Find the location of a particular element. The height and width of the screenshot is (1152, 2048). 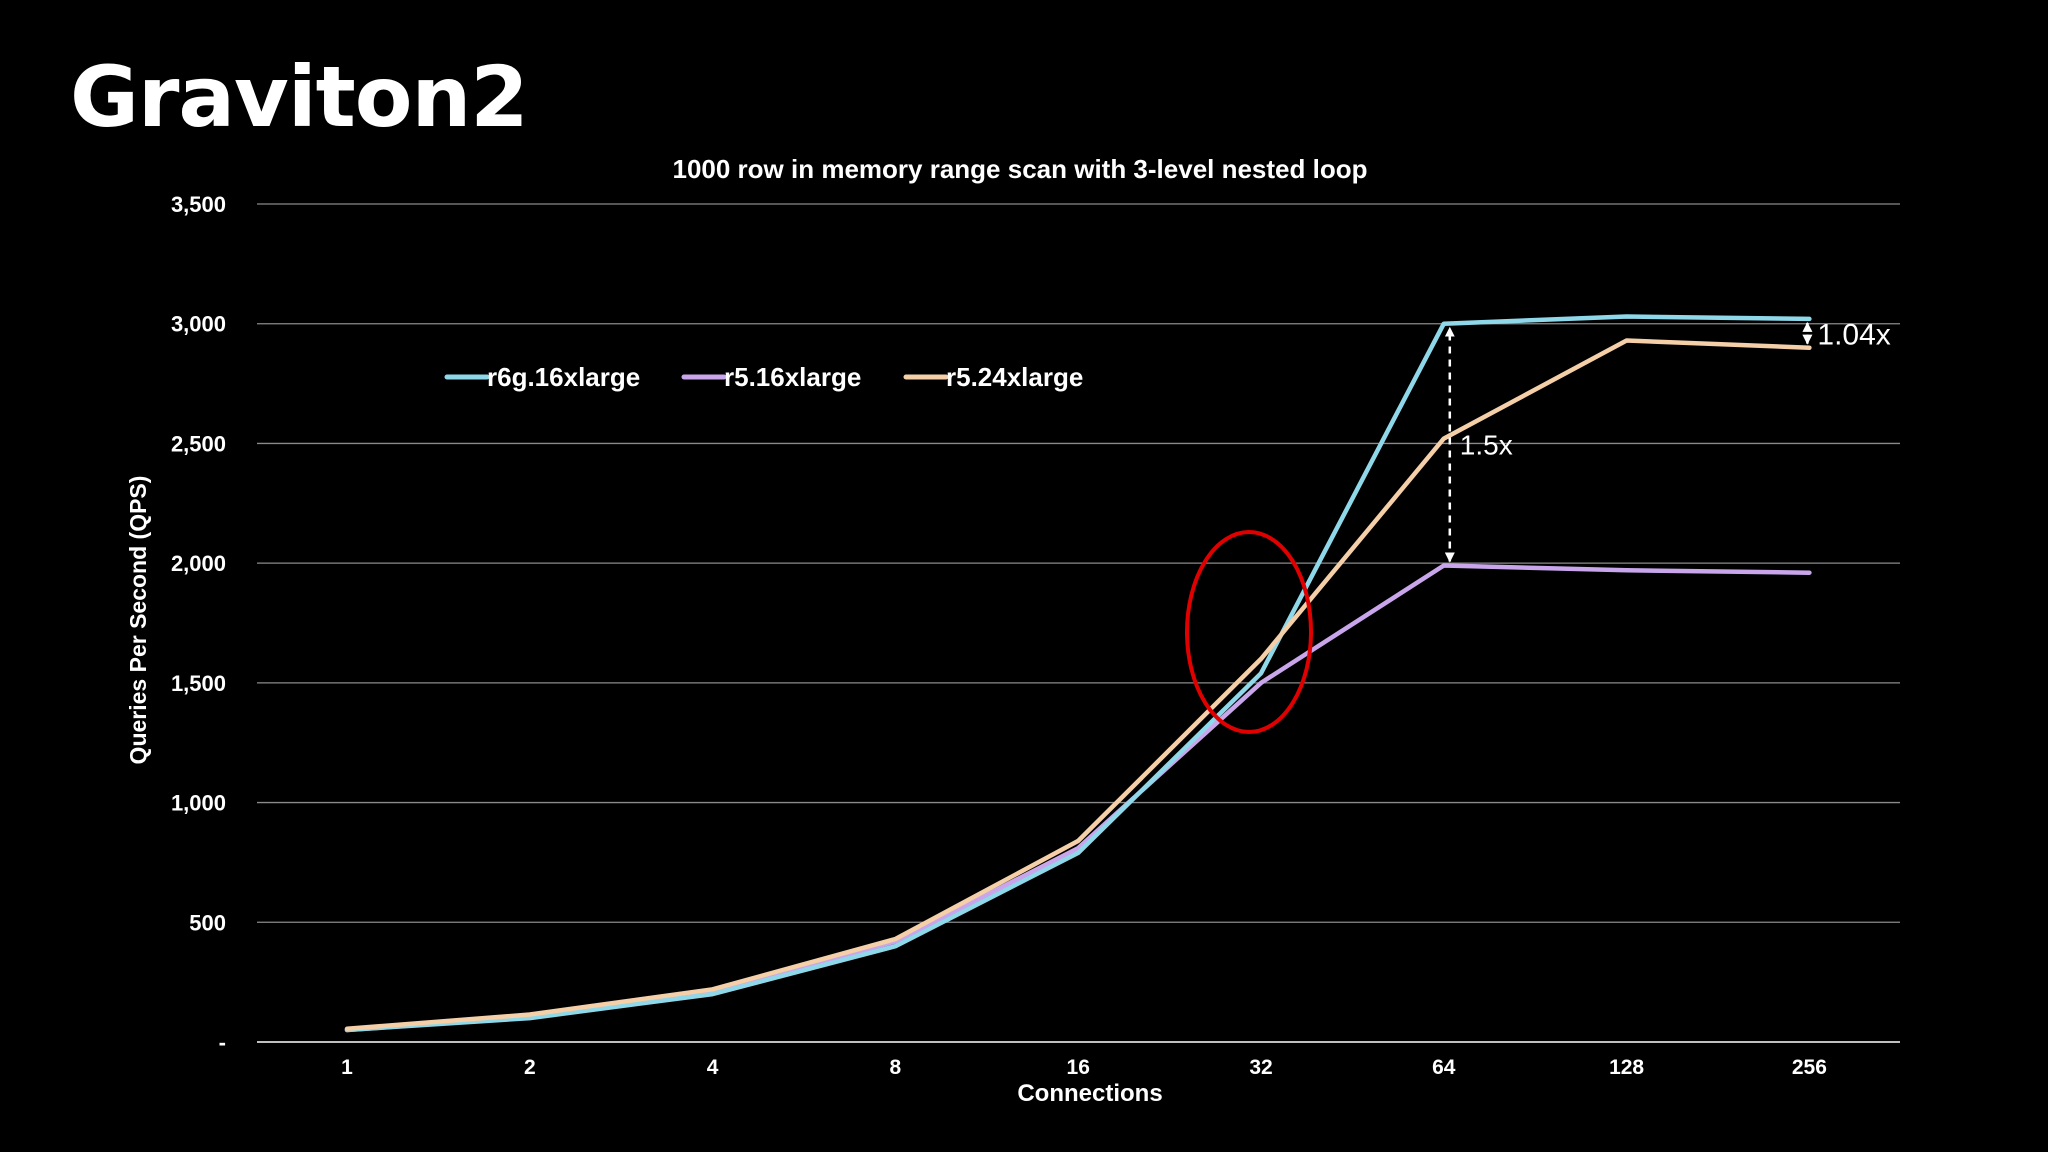

y-tick-label: - is located at coordinates (222, 1042).